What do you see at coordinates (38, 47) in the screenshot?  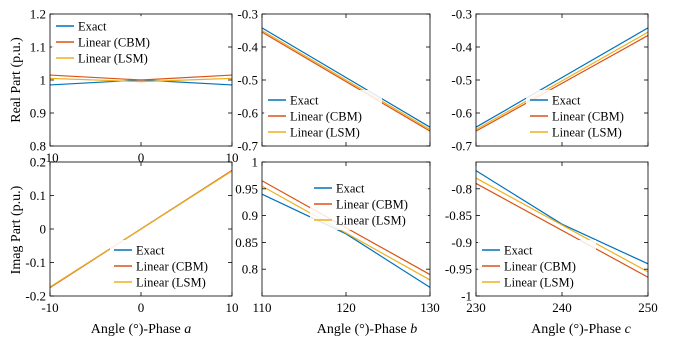 I see `ytick-label: 1.1` at bounding box center [38, 47].